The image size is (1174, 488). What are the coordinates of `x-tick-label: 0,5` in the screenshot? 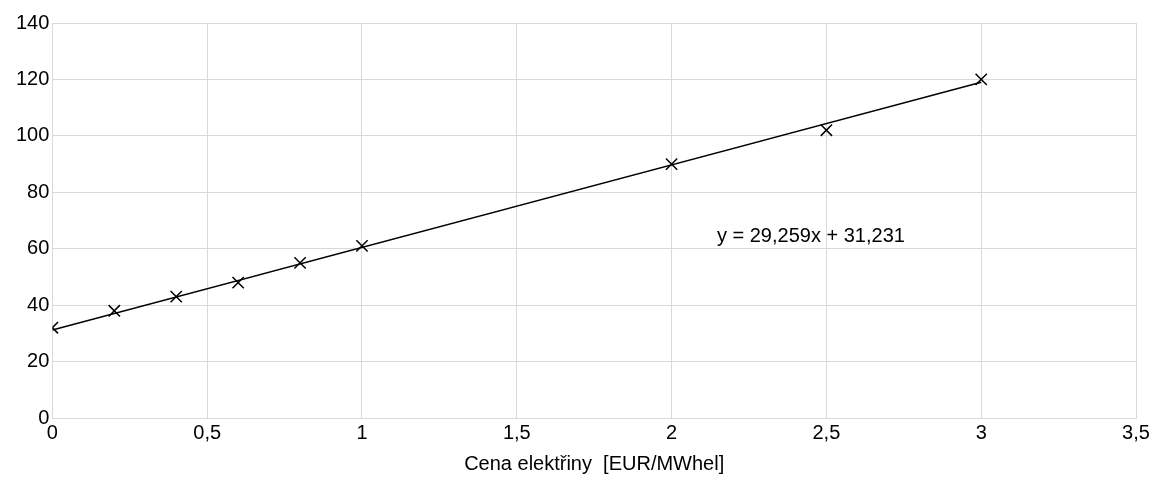 It's located at (207, 431).